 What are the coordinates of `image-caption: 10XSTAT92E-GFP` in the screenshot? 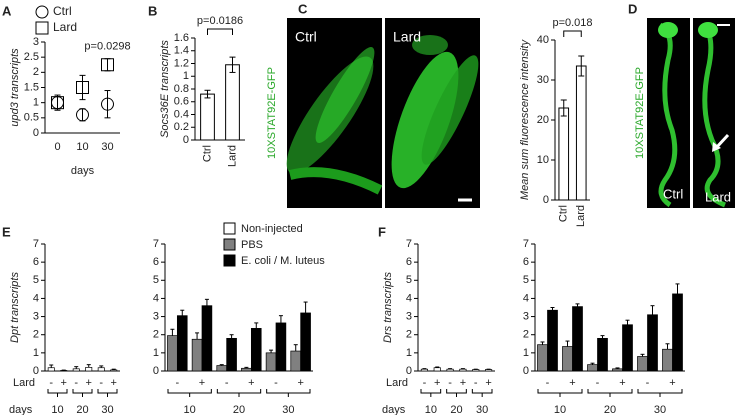 It's located at (640, 113).